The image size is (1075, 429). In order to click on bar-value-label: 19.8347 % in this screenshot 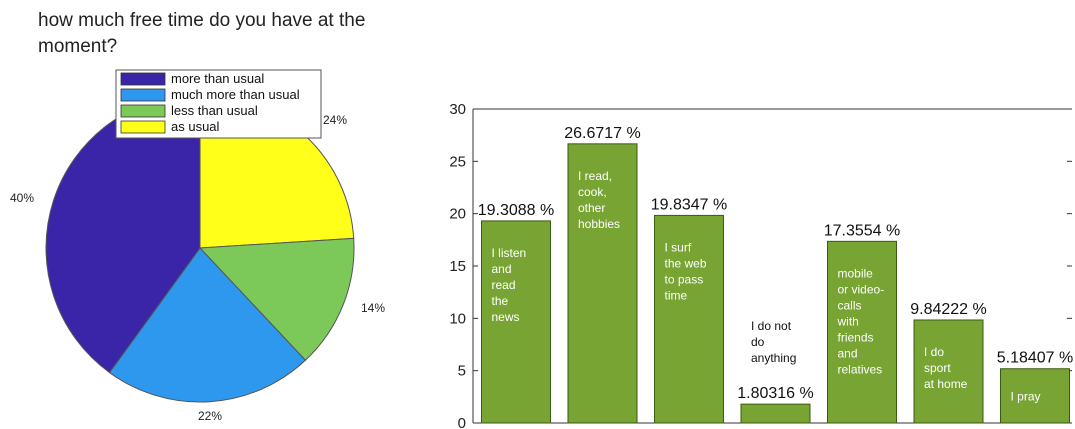, I will do `click(689, 204)`.